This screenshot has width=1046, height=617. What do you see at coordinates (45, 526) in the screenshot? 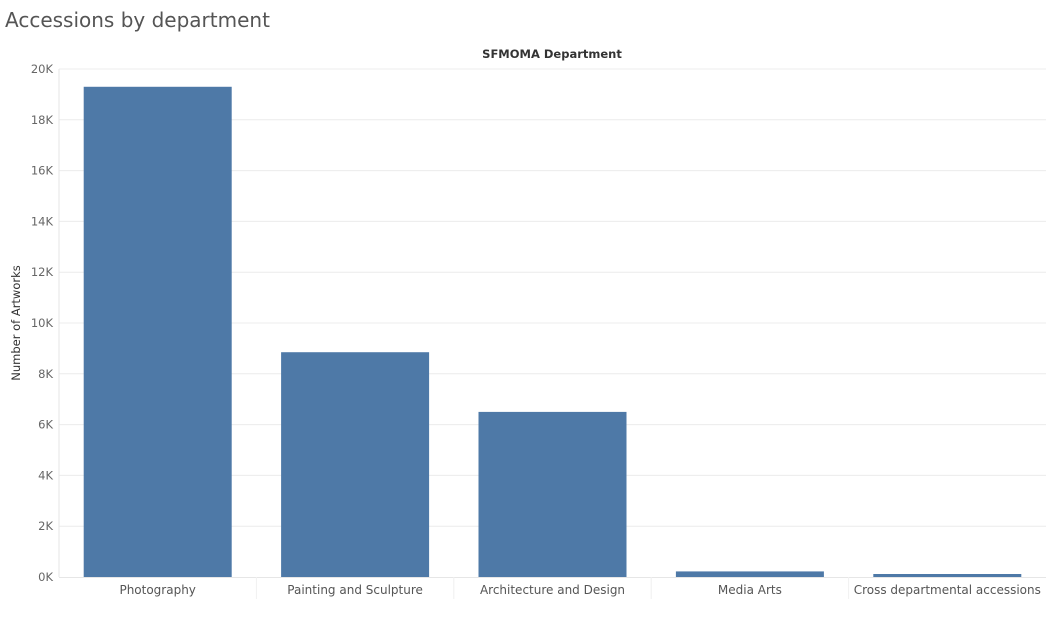
I see `y-tick-label: 2K` at bounding box center [45, 526].